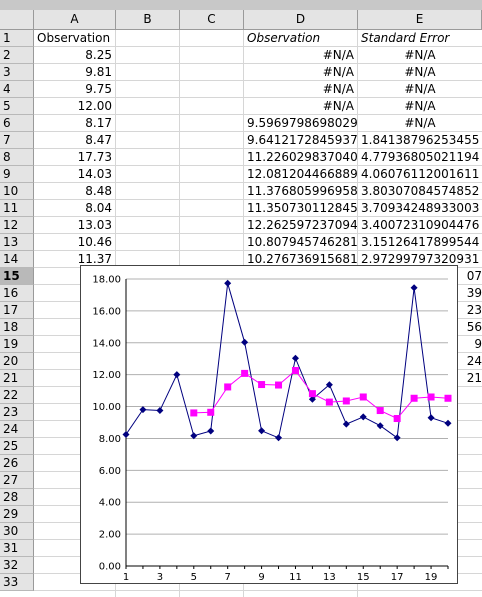 This screenshot has width=482, height=597. Describe the element at coordinates (420, 157) in the screenshot. I see `cell-e: 4.77936805021194` at that location.